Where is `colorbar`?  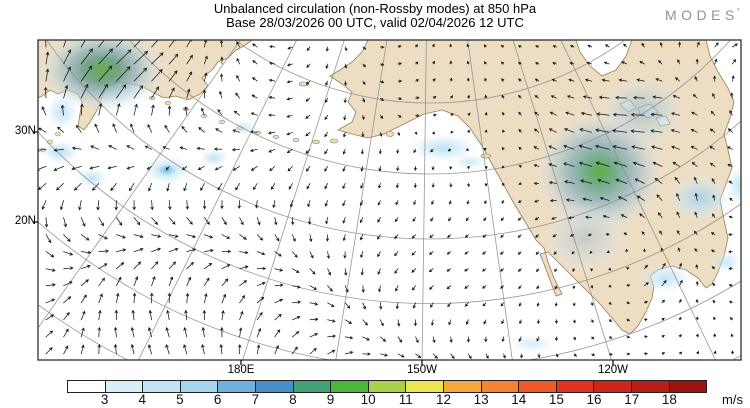
colorbar is located at coordinates (387, 386).